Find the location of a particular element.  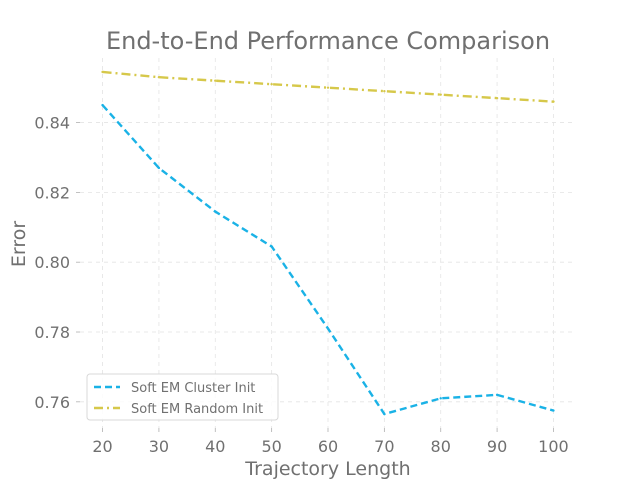

y-tick-label: 0.82 is located at coordinates (52, 192).